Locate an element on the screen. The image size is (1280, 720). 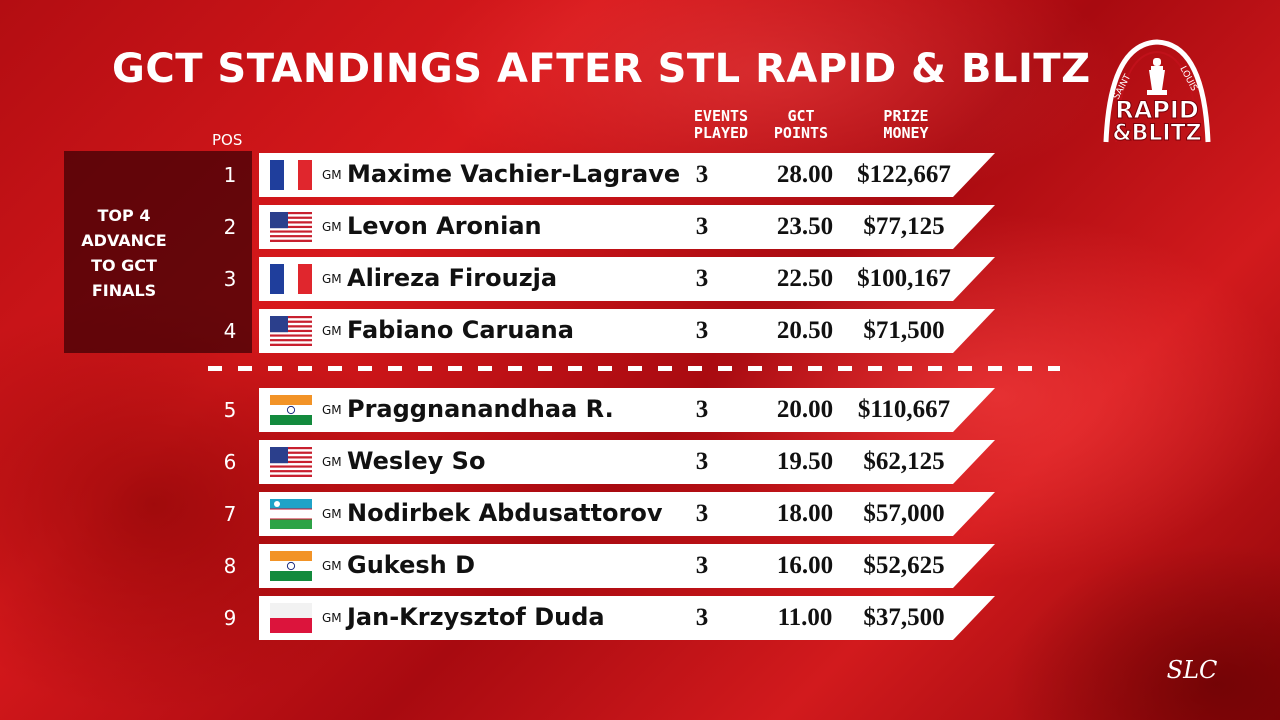
prize-money: $52,625 is located at coordinates (904, 565).